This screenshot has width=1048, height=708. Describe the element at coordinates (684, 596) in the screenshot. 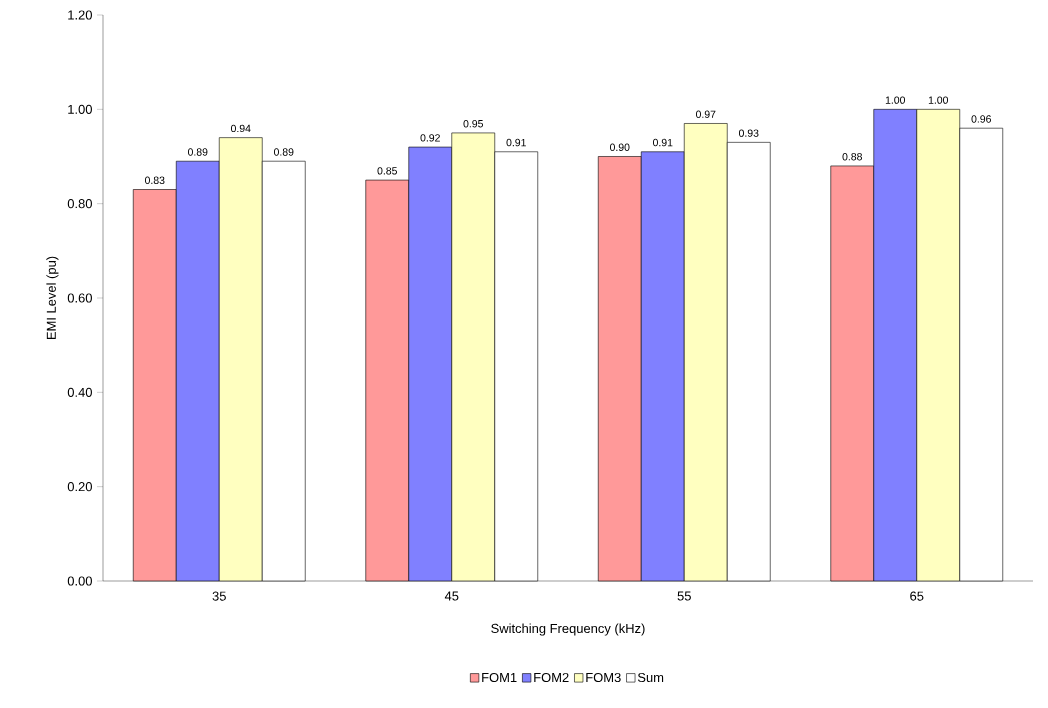

I see `x-tick-label: 55` at that location.